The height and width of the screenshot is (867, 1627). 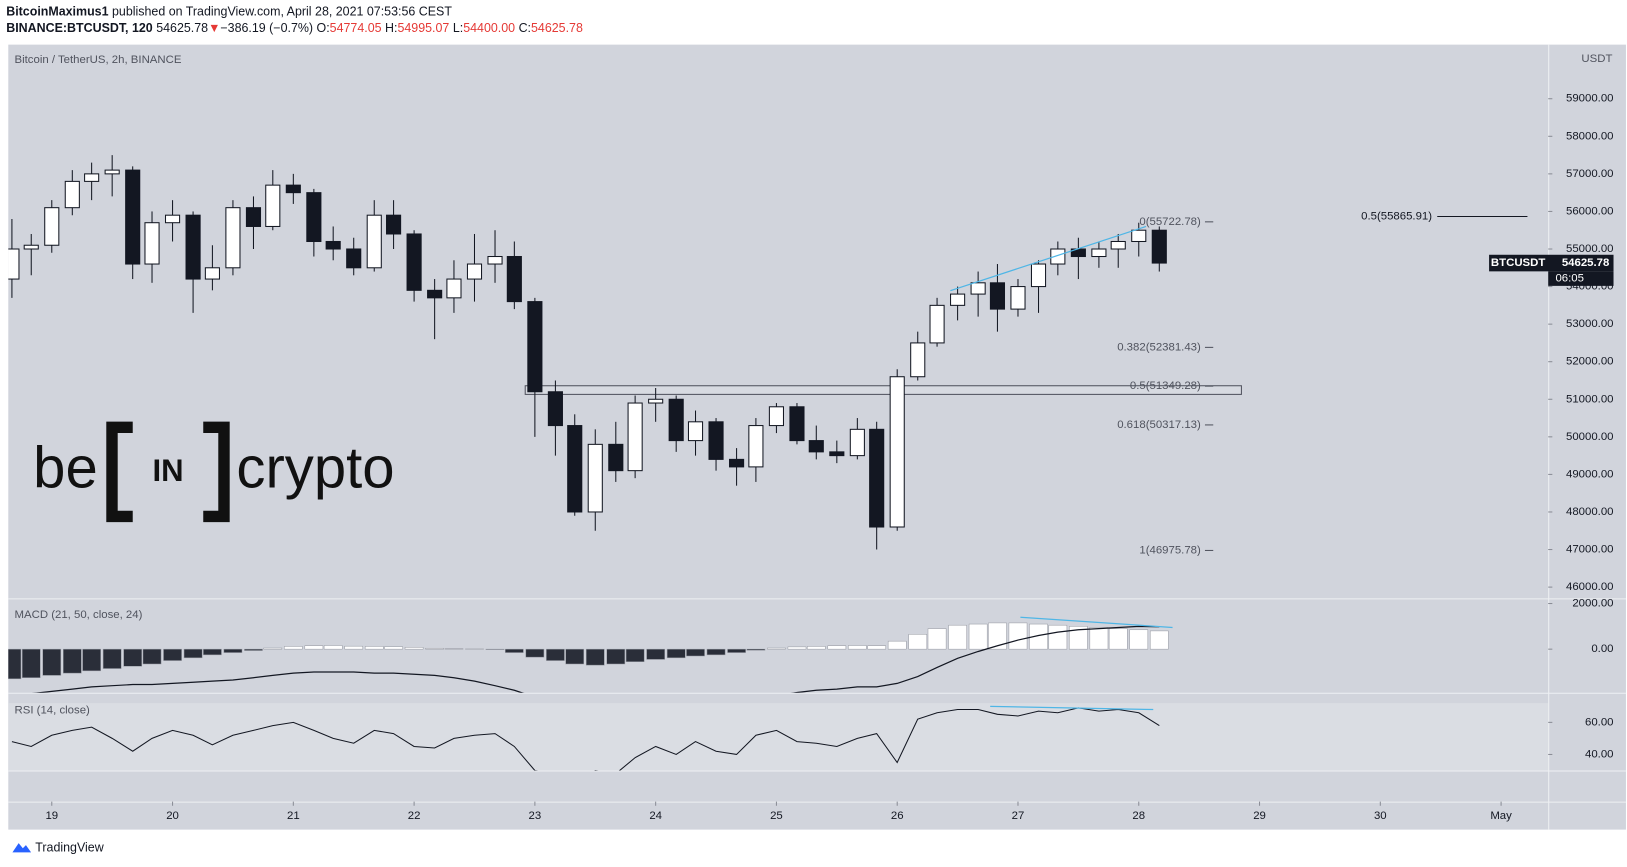 I want to click on arrow: ▼, so click(x=214, y=28).